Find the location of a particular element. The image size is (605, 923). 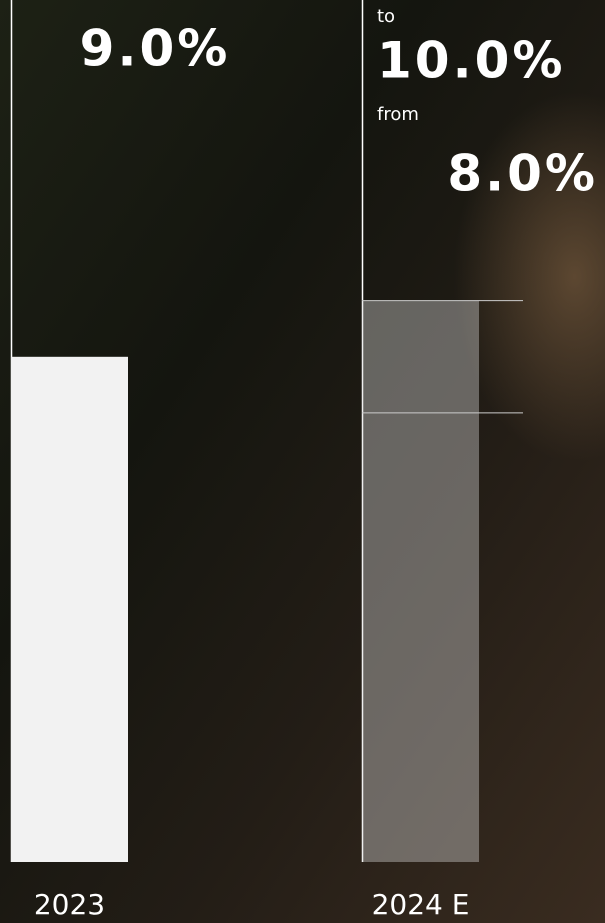

category-label: 2024 E is located at coordinates (421, 904).